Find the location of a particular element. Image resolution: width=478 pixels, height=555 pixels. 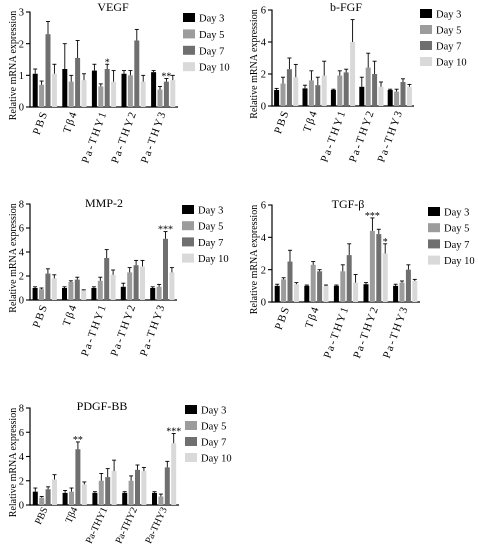

bar-group-pa-thy2 is located at coordinates (371, 79).